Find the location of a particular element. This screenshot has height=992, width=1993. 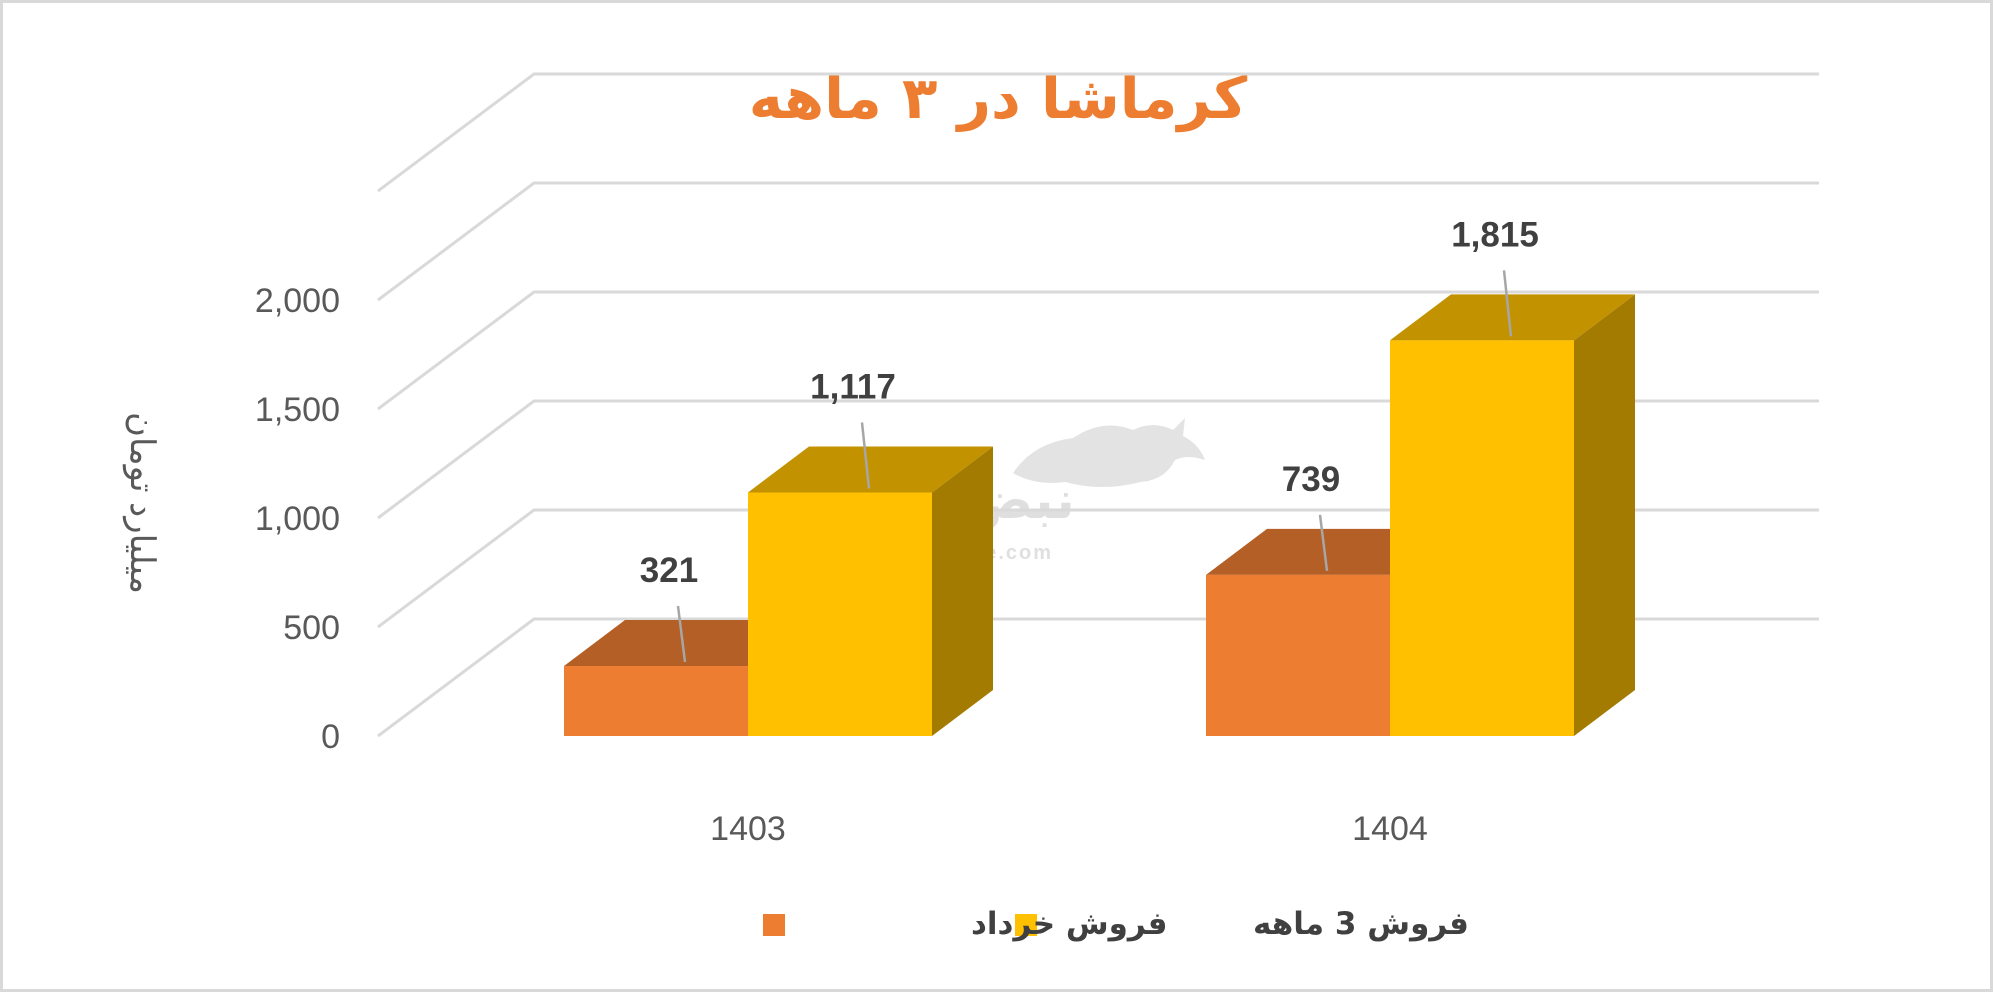

data-label: 321 is located at coordinates (669, 570).